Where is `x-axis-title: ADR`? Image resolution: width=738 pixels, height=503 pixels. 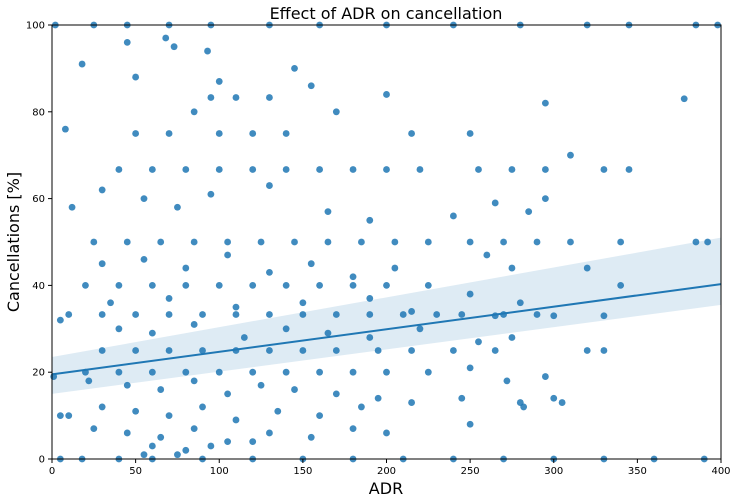 x-axis-title: ADR is located at coordinates (386, 488).